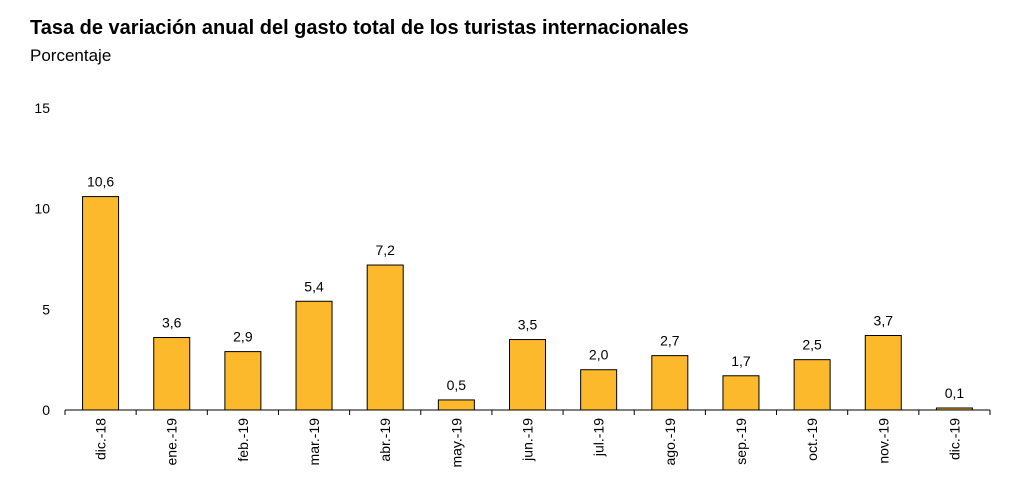 The width and height of the screenshot is (1020, 493). I want to click on bar-jun.-19, so click(527, 375).